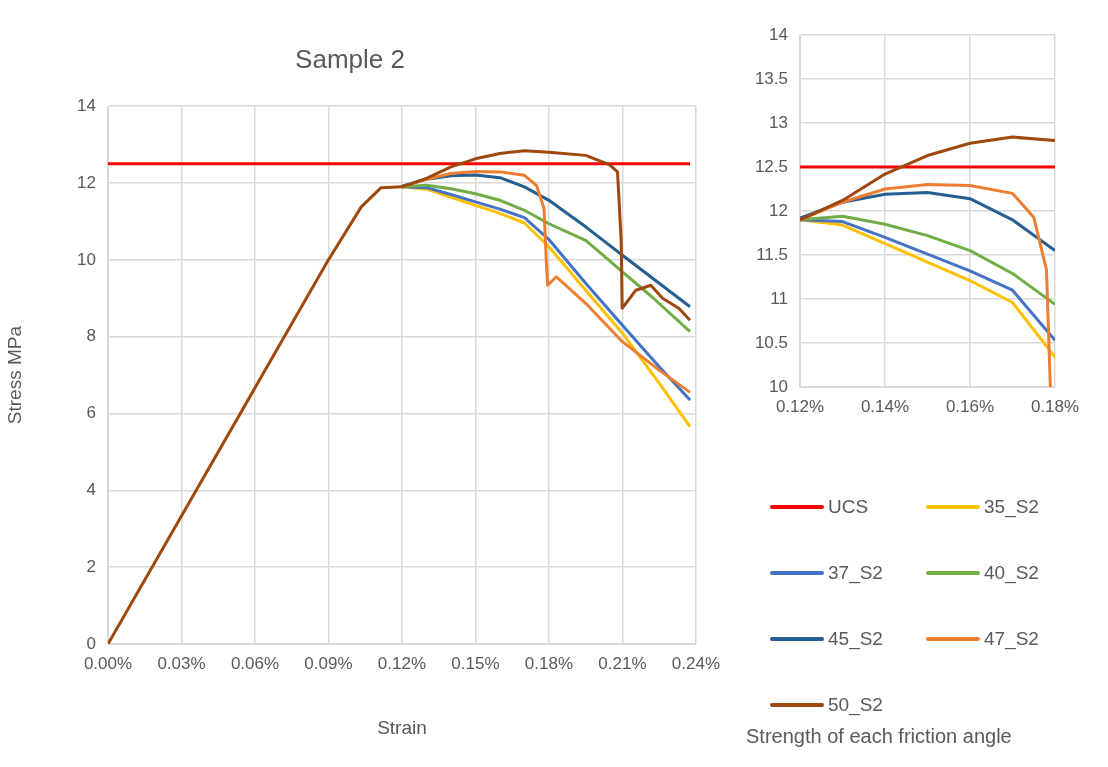  Describe the element at coordinates (1011, 573) in the screenshot. I see `legend-label: 40_S2` at that location.